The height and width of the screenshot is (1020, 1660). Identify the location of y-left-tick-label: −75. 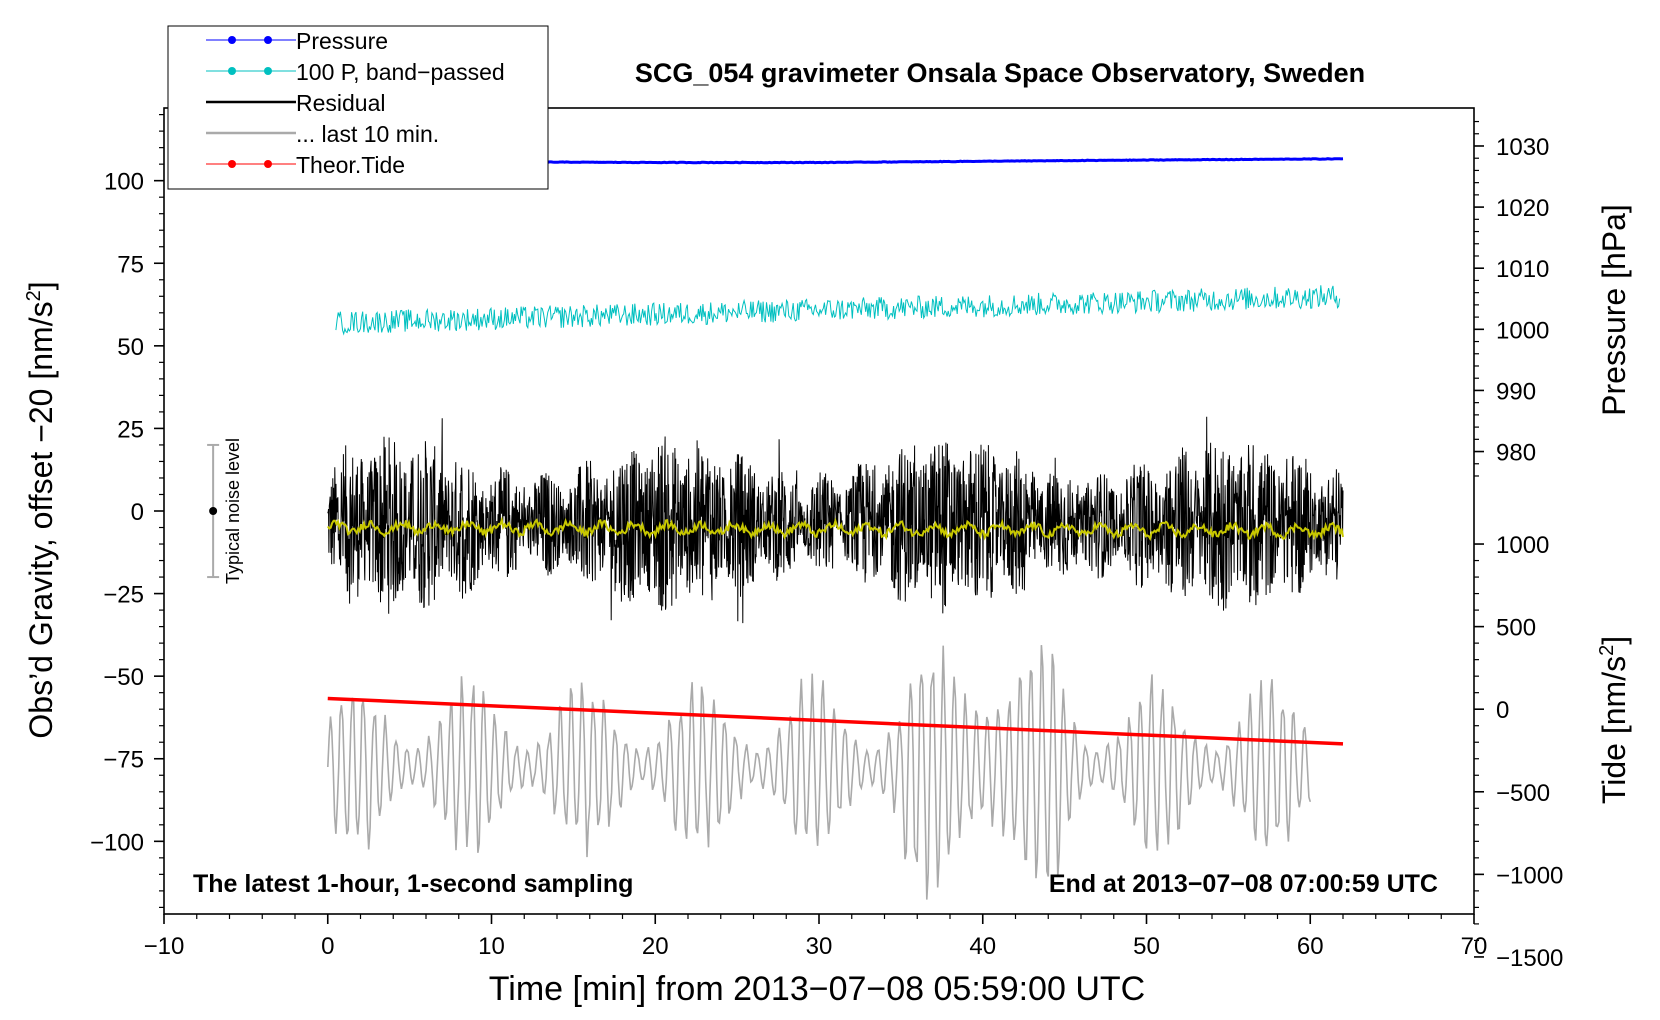
(123, 760).